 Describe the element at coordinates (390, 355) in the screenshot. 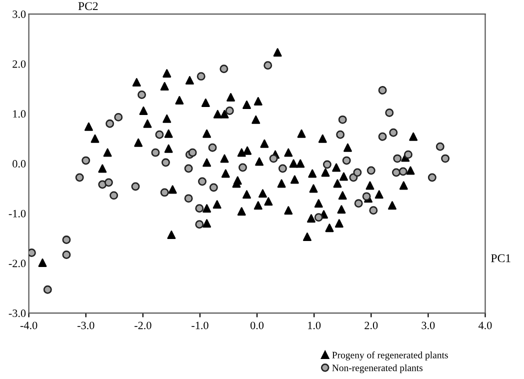

I see `legend-label: Progeny of regenerated plants` at that location.